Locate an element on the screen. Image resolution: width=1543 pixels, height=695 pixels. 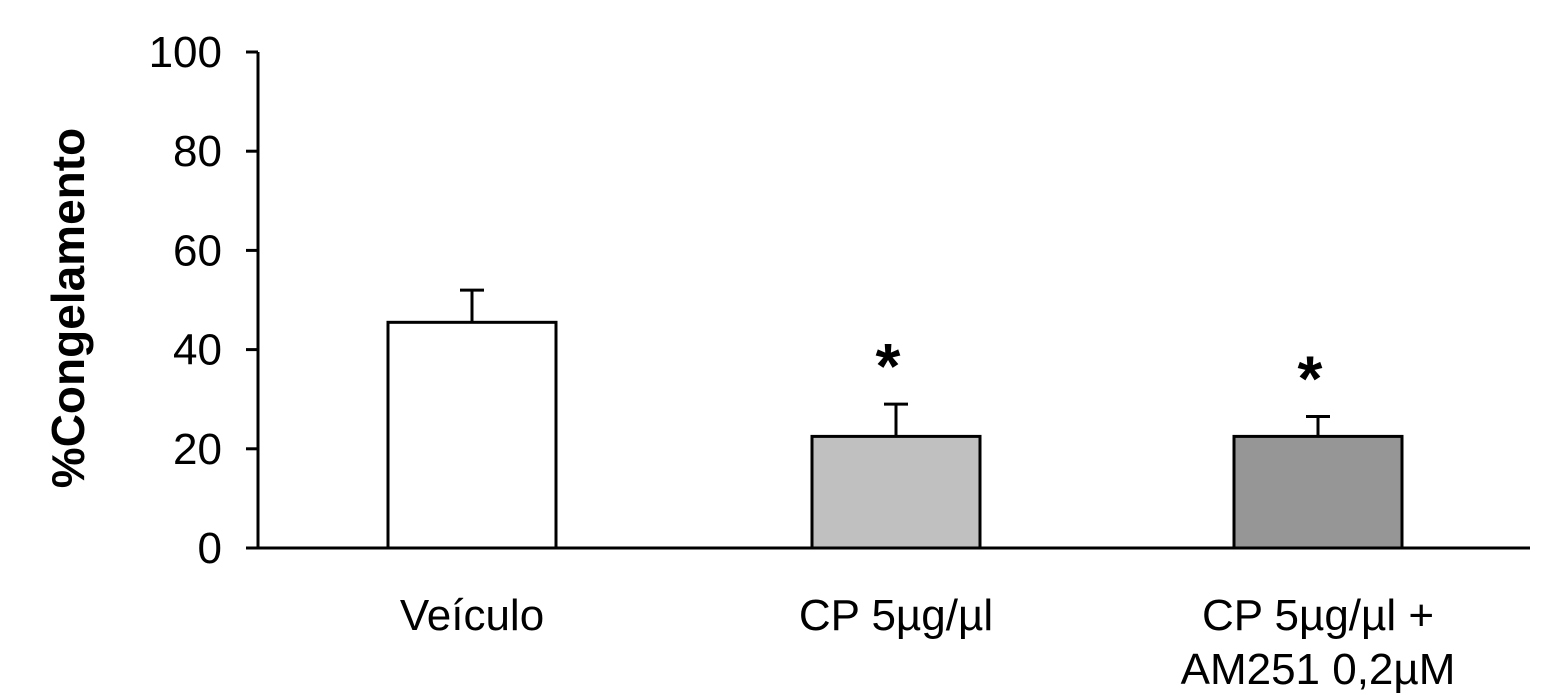
y-tick-label: 80 is located at coordinates (197, 151).